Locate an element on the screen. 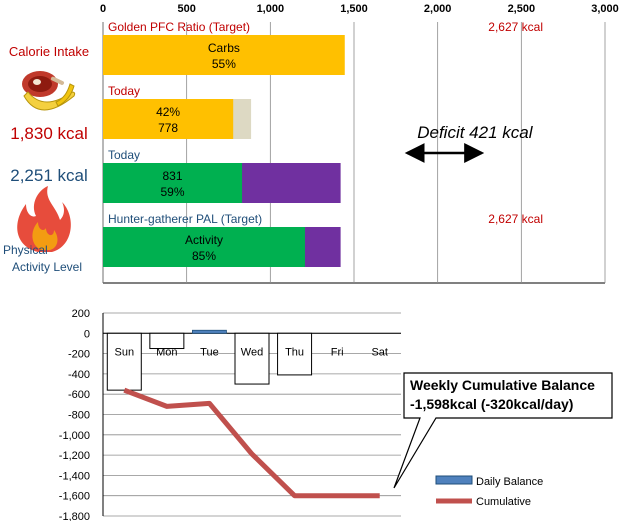  row-label: Hunter-gatherer PAL (Target) is located at coordinates (185, 219).